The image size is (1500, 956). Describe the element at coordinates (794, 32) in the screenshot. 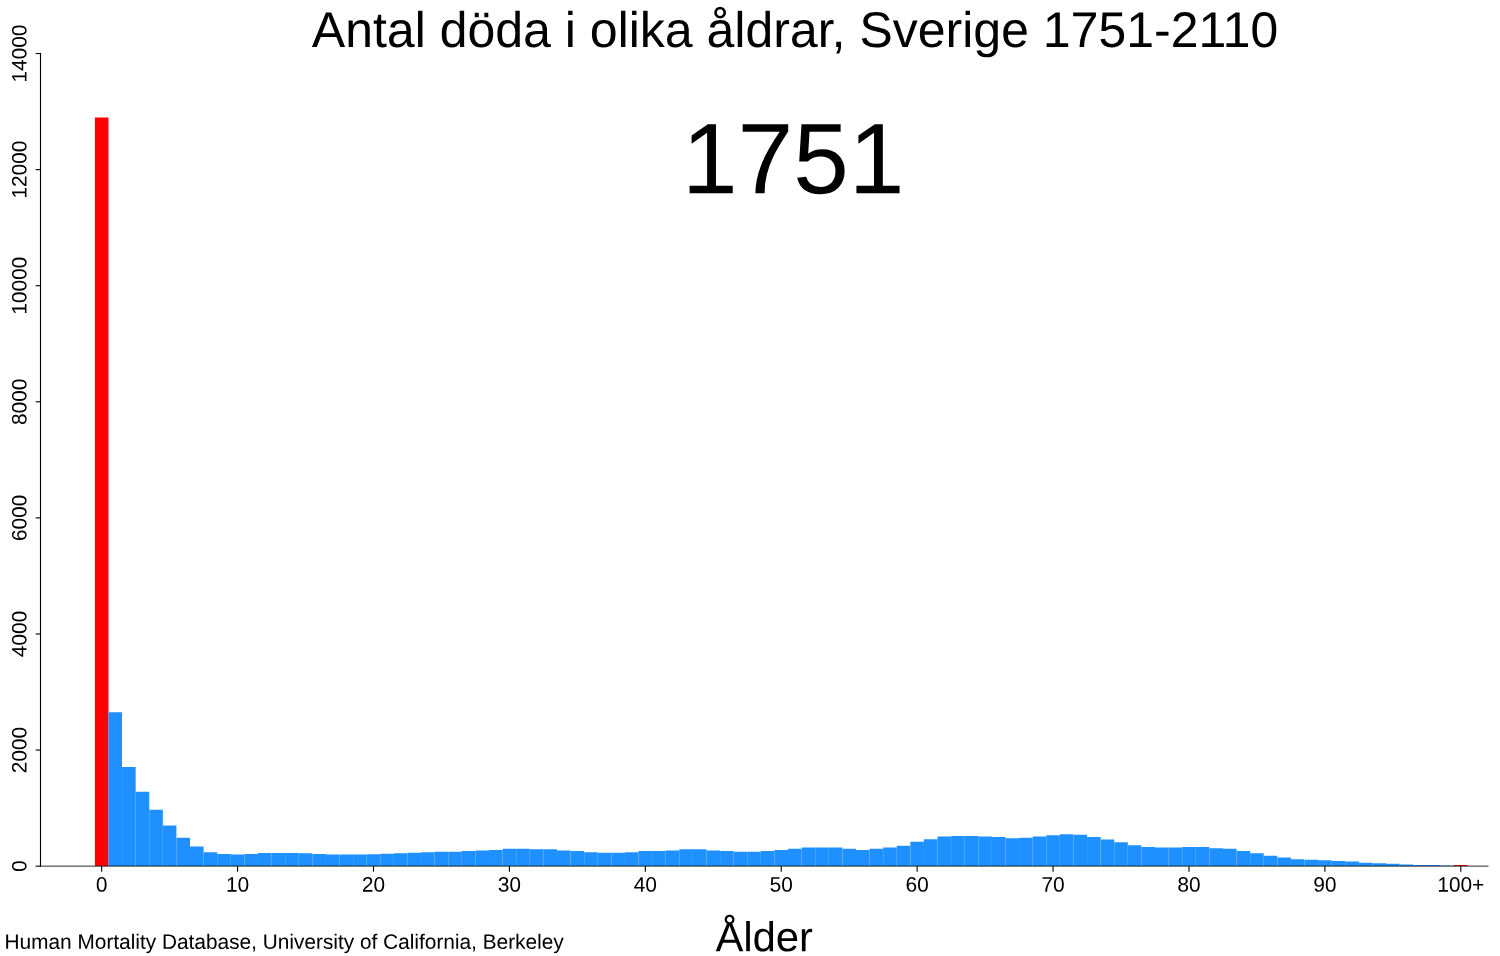

I see `chart-title: Antal döda i olika åldrar, Sverige 1751-2110` at that location.